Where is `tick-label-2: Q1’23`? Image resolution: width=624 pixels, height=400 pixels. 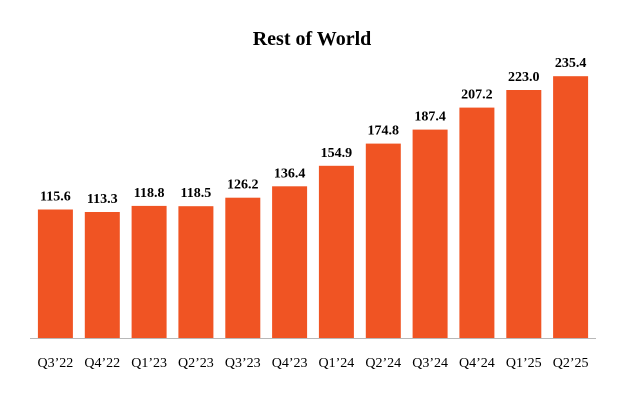
tick-label-2: Q1’23 is located at coordinates (149, 363).